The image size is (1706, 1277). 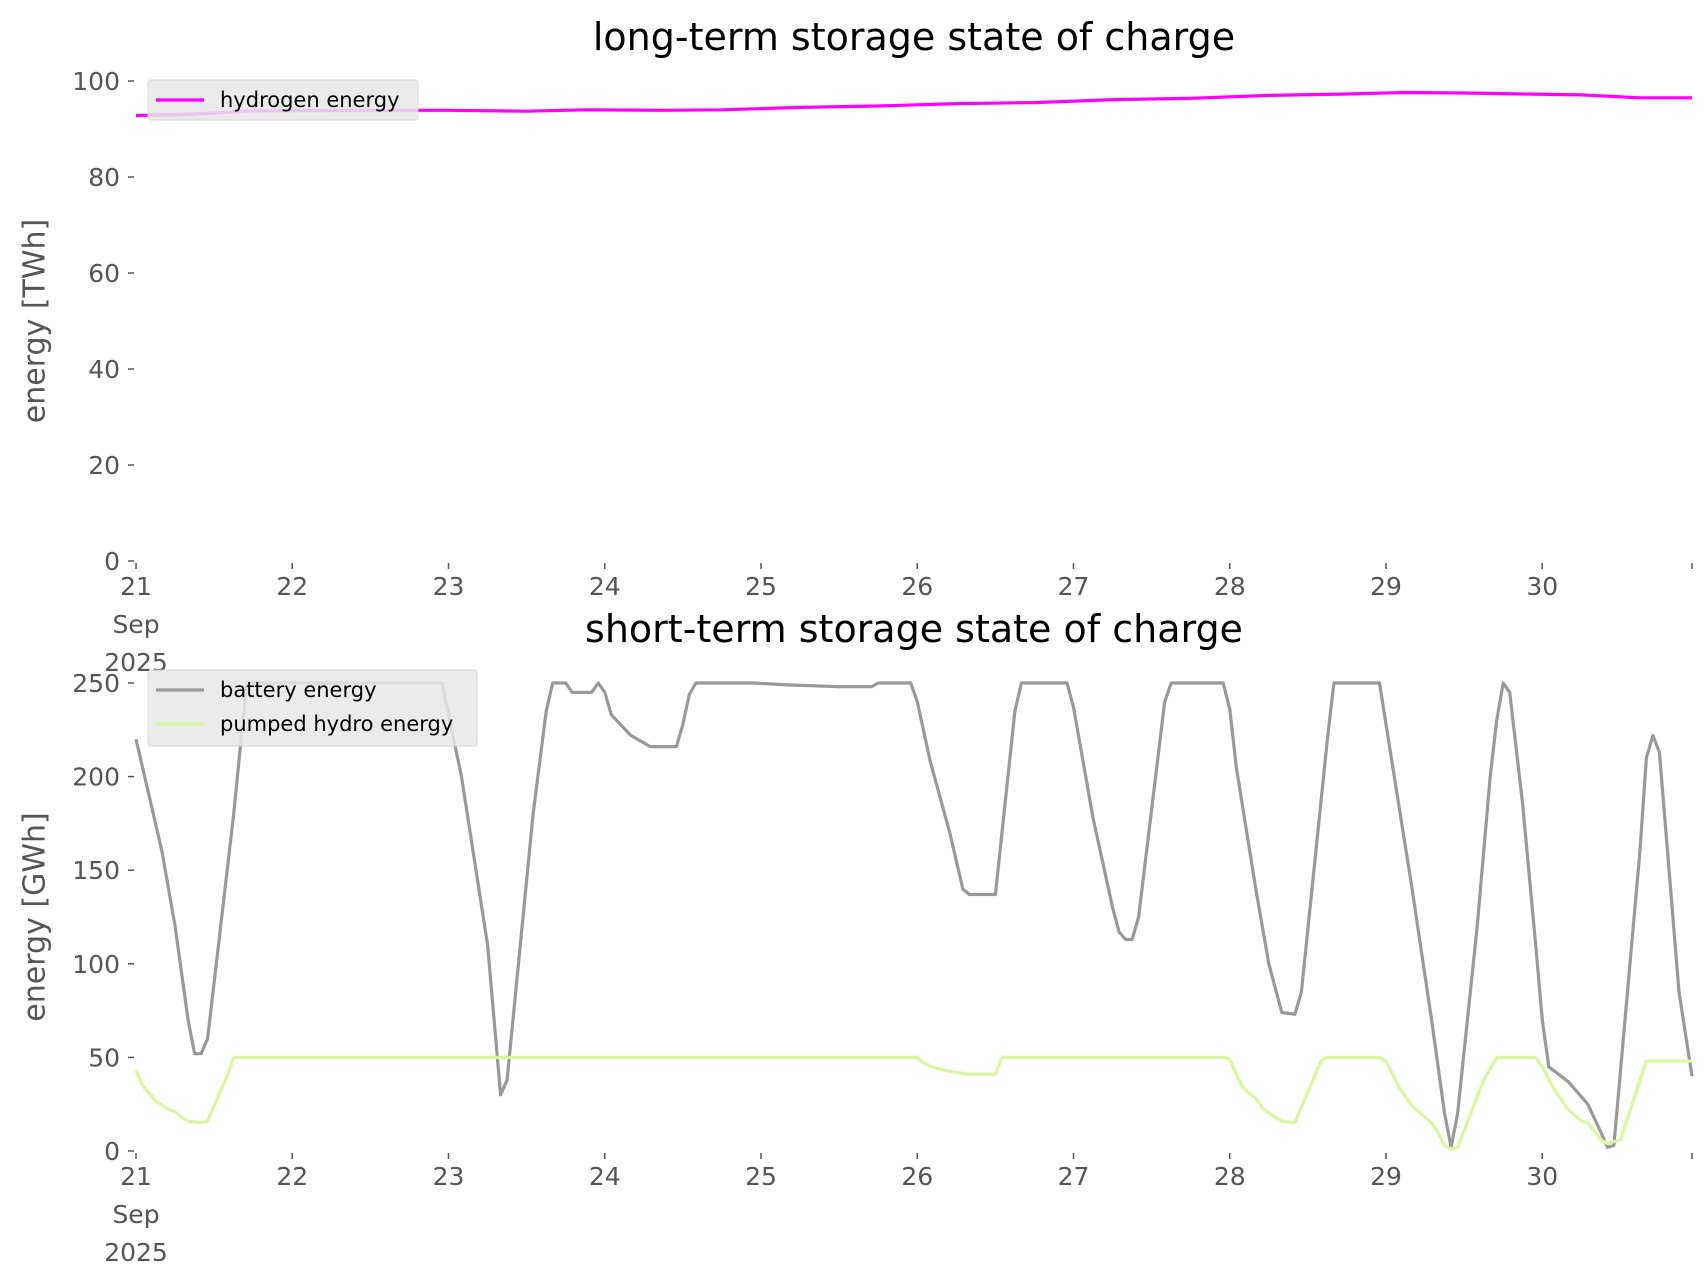 I want to click on y-tick-label: 150, so click(x=96, y=870).